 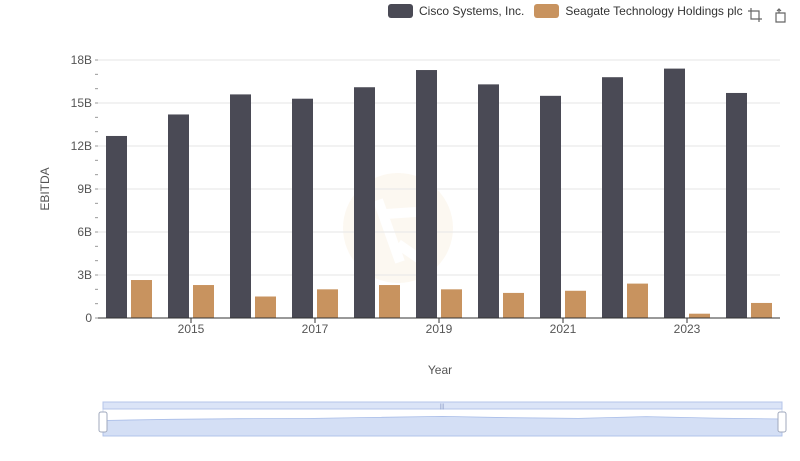 What do you see at coordinates (472, 11) in the screenshot?
I see `legend-label-cisco: Cisco Systems, Inc.` at bounding box center [472, 11].